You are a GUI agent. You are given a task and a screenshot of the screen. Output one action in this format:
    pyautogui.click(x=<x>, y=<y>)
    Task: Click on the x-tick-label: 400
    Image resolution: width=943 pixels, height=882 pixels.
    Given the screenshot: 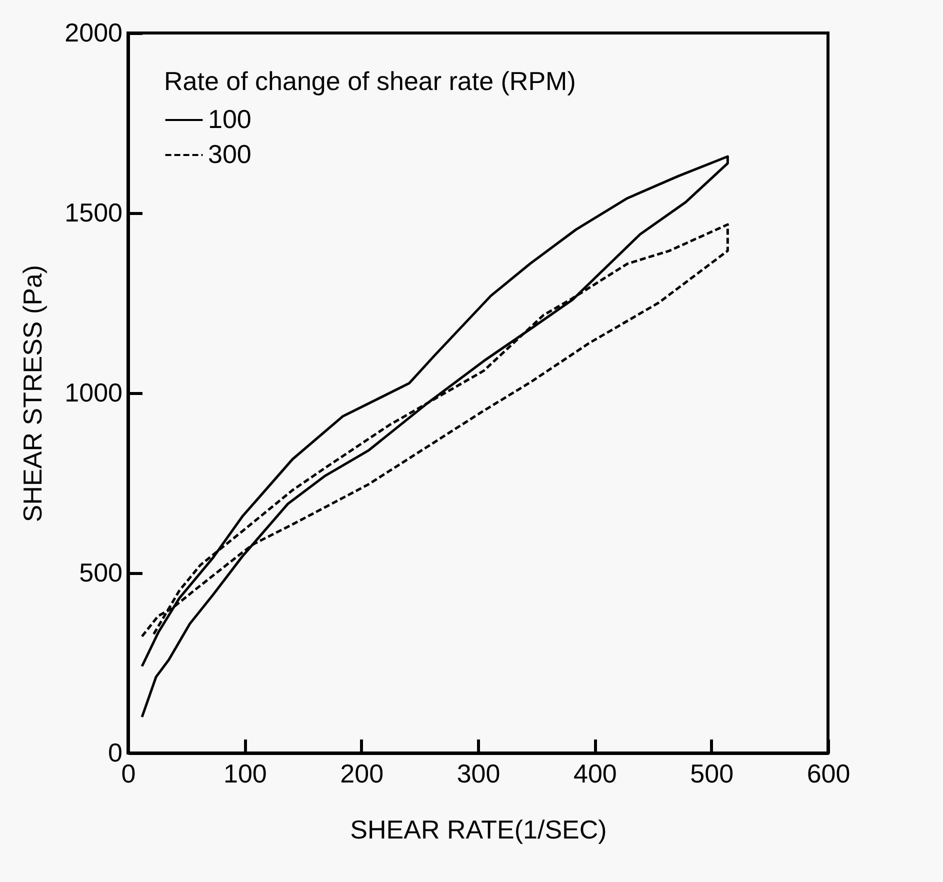 What is the action you would take?
    pyautogui.click(x=595, y=773)
    